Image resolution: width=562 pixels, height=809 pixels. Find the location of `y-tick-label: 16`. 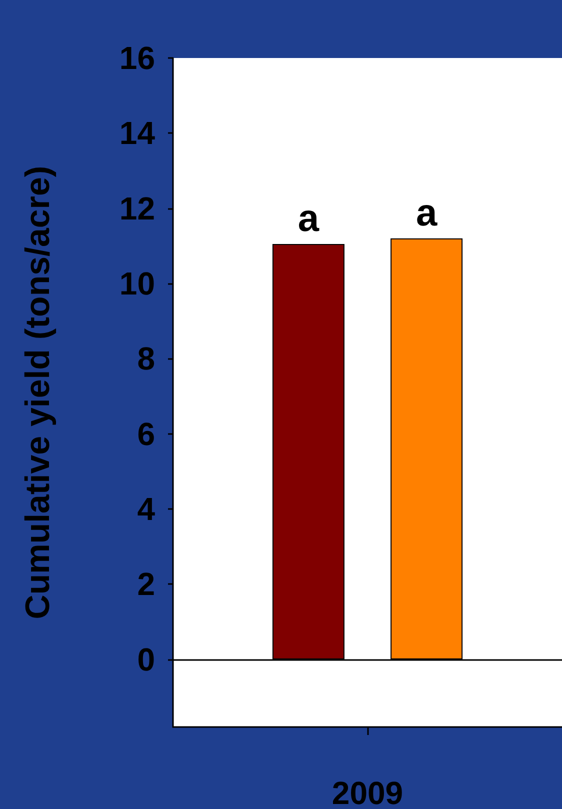

y-tick-label: 16 is located at coordinates (137, 58).